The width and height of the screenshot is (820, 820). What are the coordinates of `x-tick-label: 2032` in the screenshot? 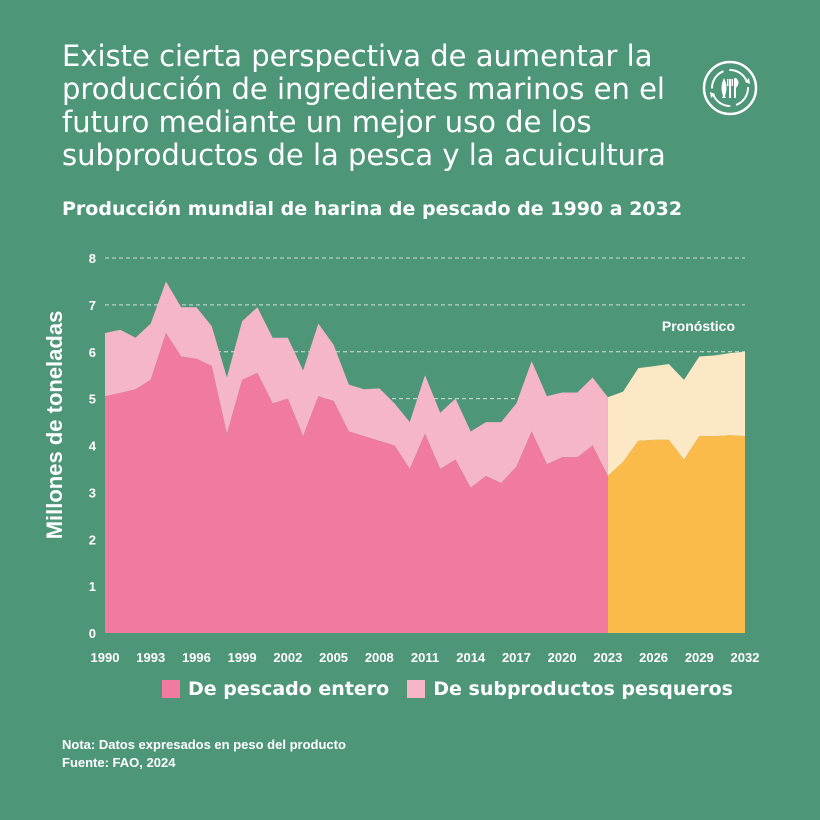 It's located at (745, 657).